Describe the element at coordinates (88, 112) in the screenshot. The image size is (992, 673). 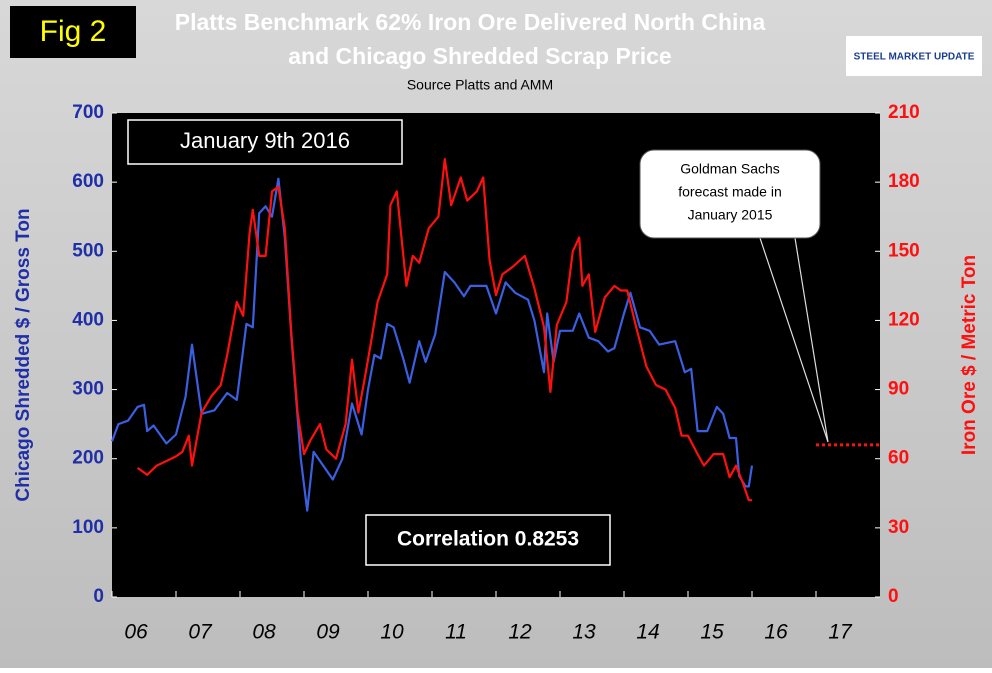
I see `y-tick-label: 700` at that location.